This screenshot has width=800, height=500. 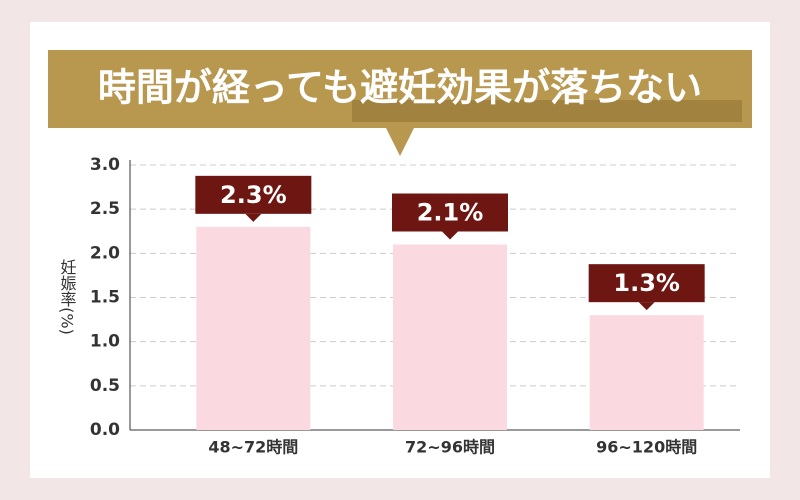 I want to click on banner-pointer, so click(x=400, y=142).